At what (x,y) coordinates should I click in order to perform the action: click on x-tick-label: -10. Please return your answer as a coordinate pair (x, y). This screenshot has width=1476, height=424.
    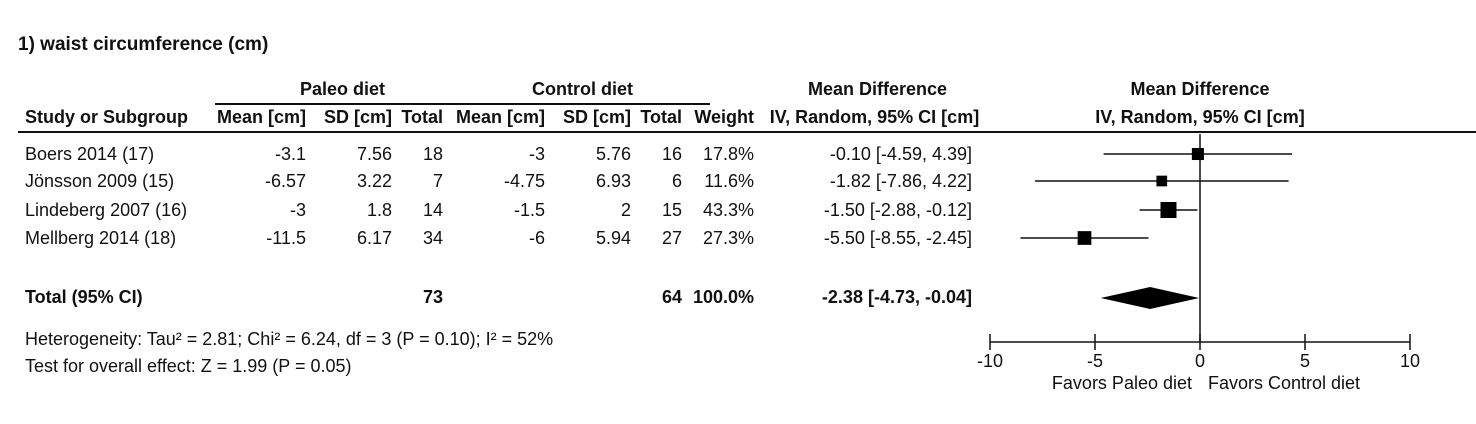
    Looking at the image, I should click on (990, 361).